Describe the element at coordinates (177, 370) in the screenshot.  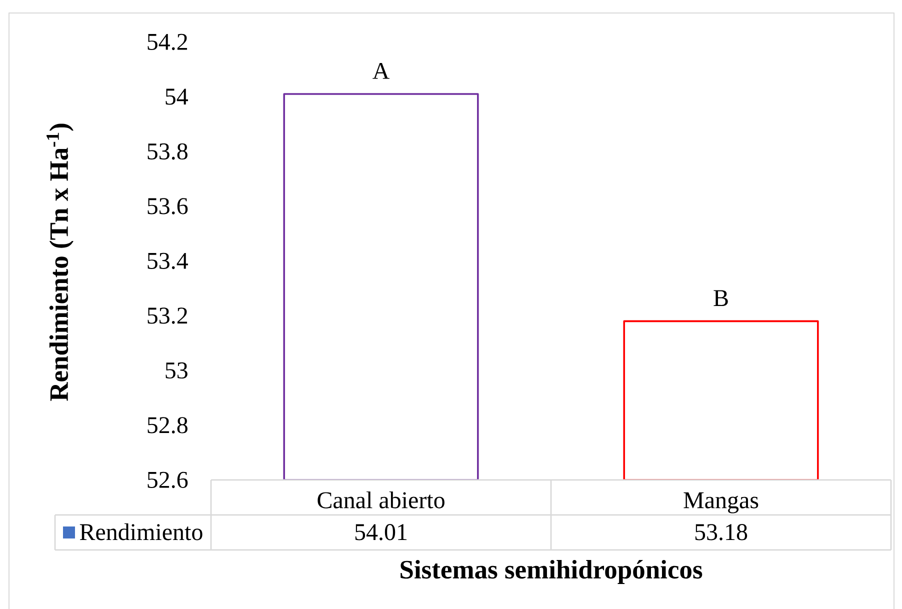
I see `y-tick-label: 53` at that location.